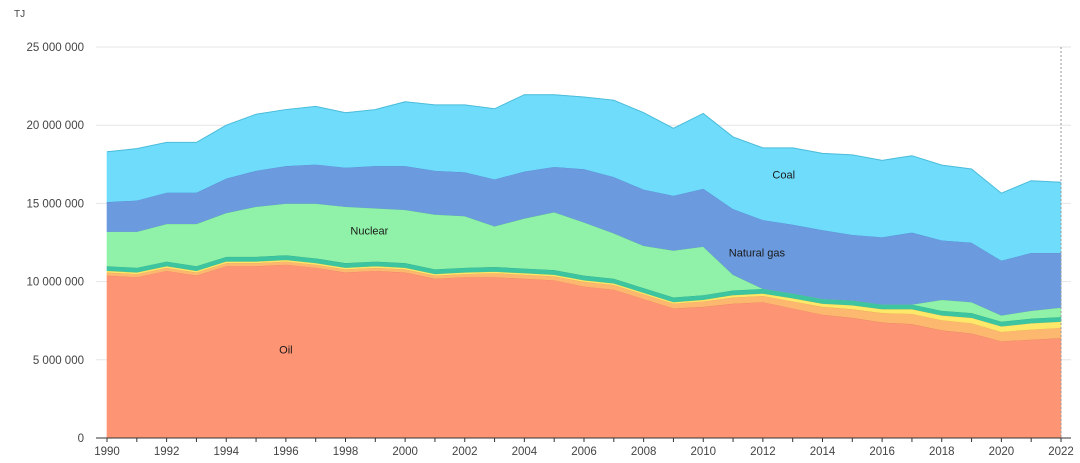 The width and height of the screenshot is (1080, 463). I want to click on series-label-nuclear: Nuclear, so click(369, 232).